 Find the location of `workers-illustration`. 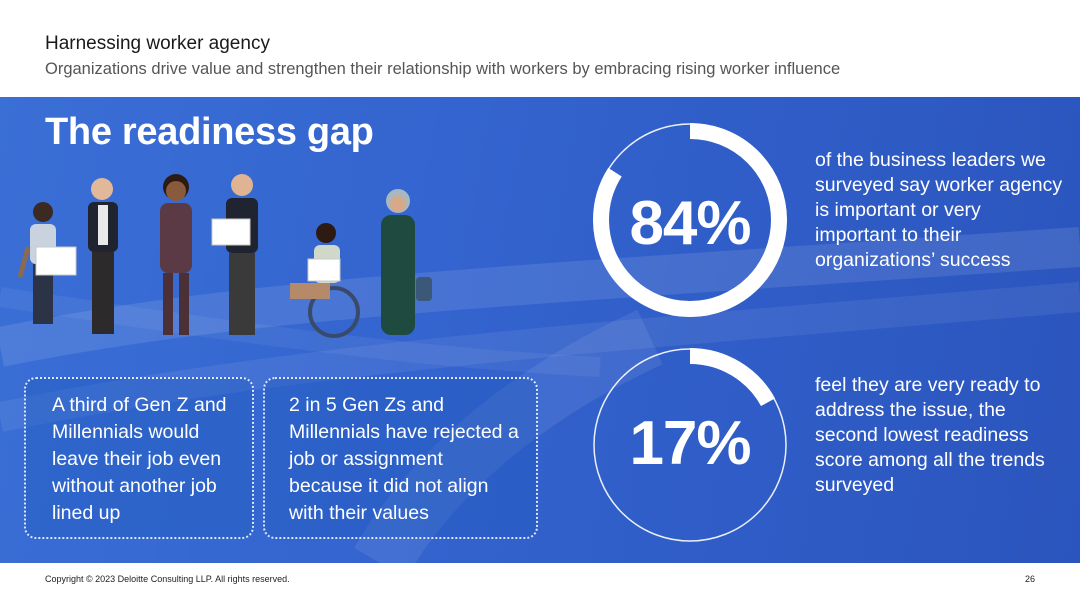

workers-illustration is located at coordinates (224, 256).